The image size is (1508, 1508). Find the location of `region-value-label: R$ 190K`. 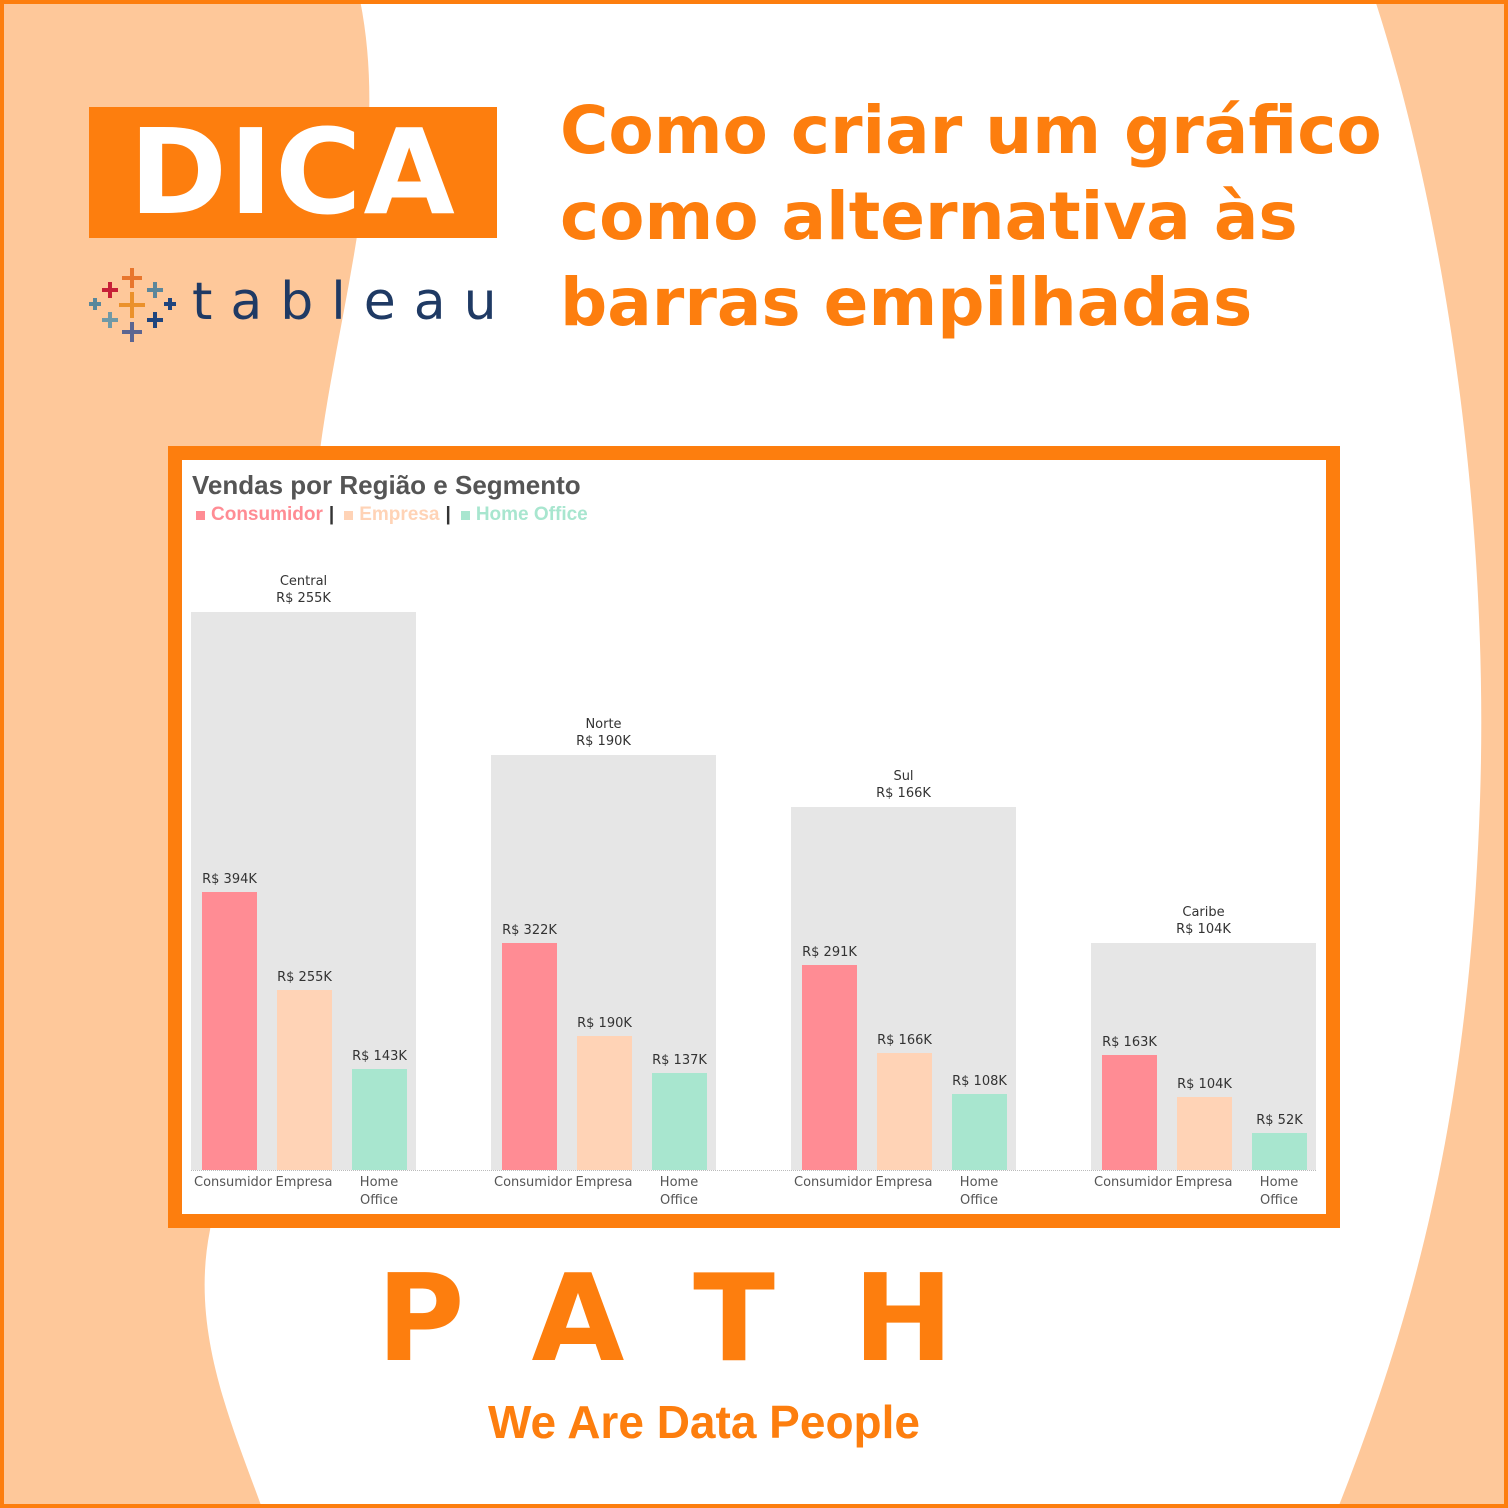

region-value-label: R$ 190K is located at coordinates (603, 741).